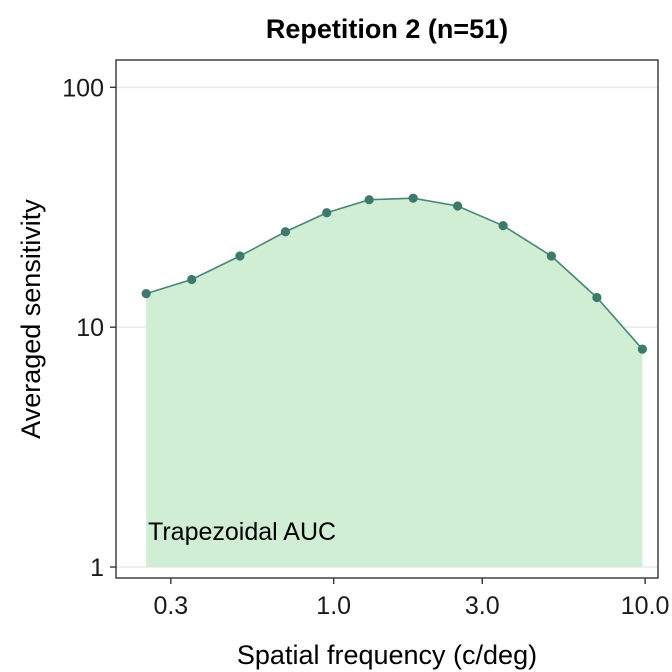  I want to click on y-axis-title: Averaged sensitivity, so click(31, 319).